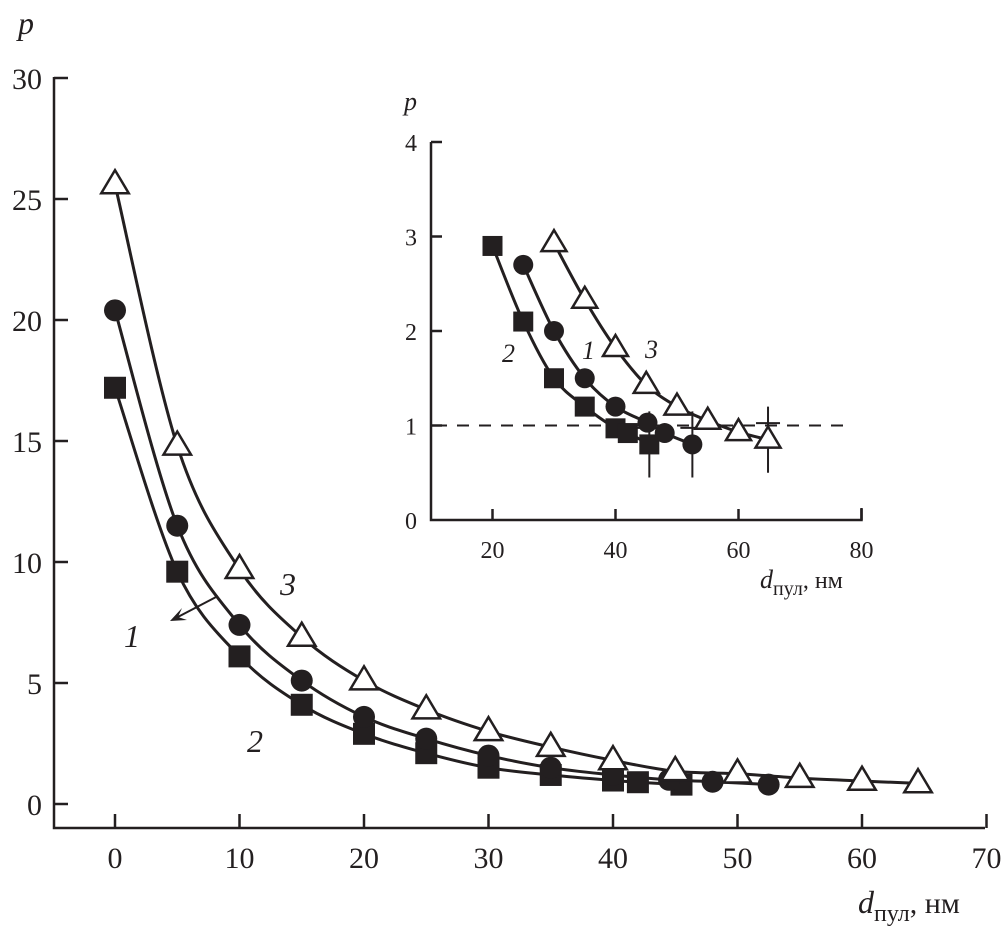 Image resolution: width=1001 pixels, height=938 pixels. Describe the element at coordinates (27, 563) in the screenshot. I see `main-y-tick-label: 10` at that location.